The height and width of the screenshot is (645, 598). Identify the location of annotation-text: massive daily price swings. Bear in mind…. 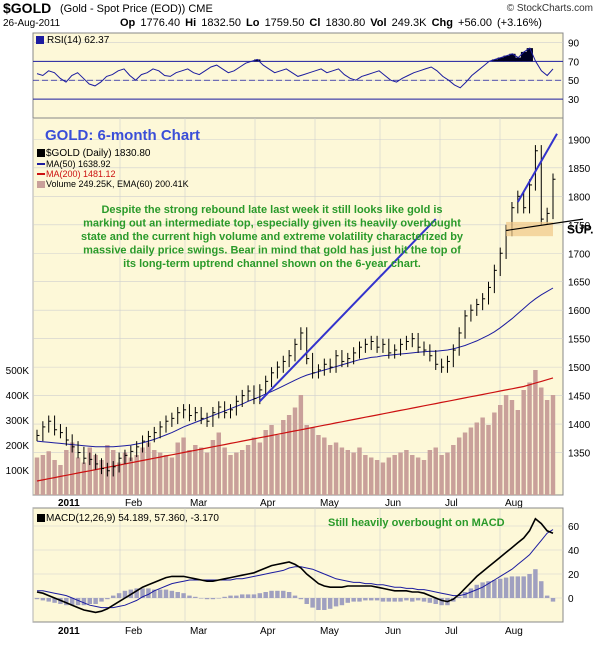
(272, 251).